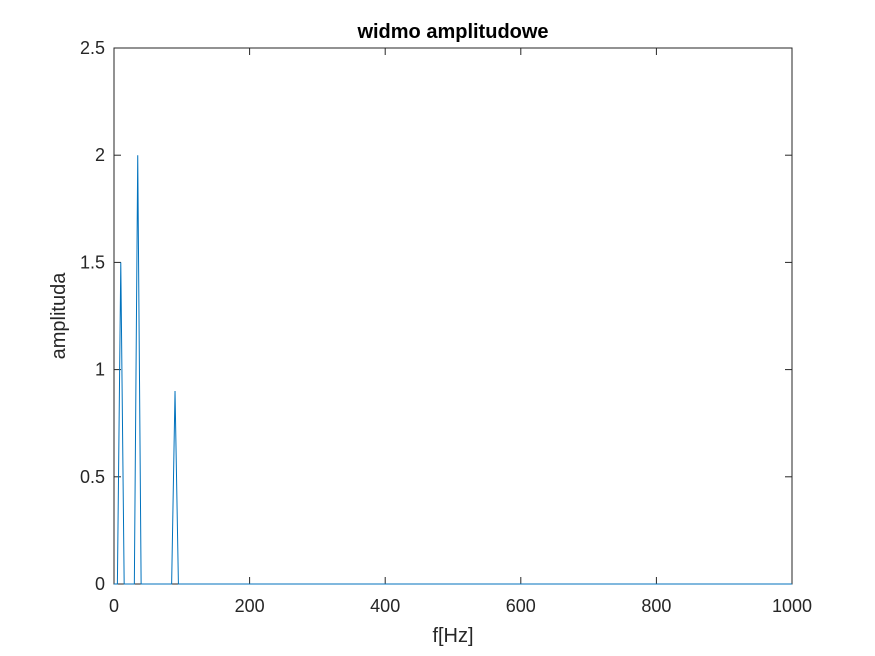 The image size is (875, 656). I want to click on x-tick-label: 400, so click(385, 606).